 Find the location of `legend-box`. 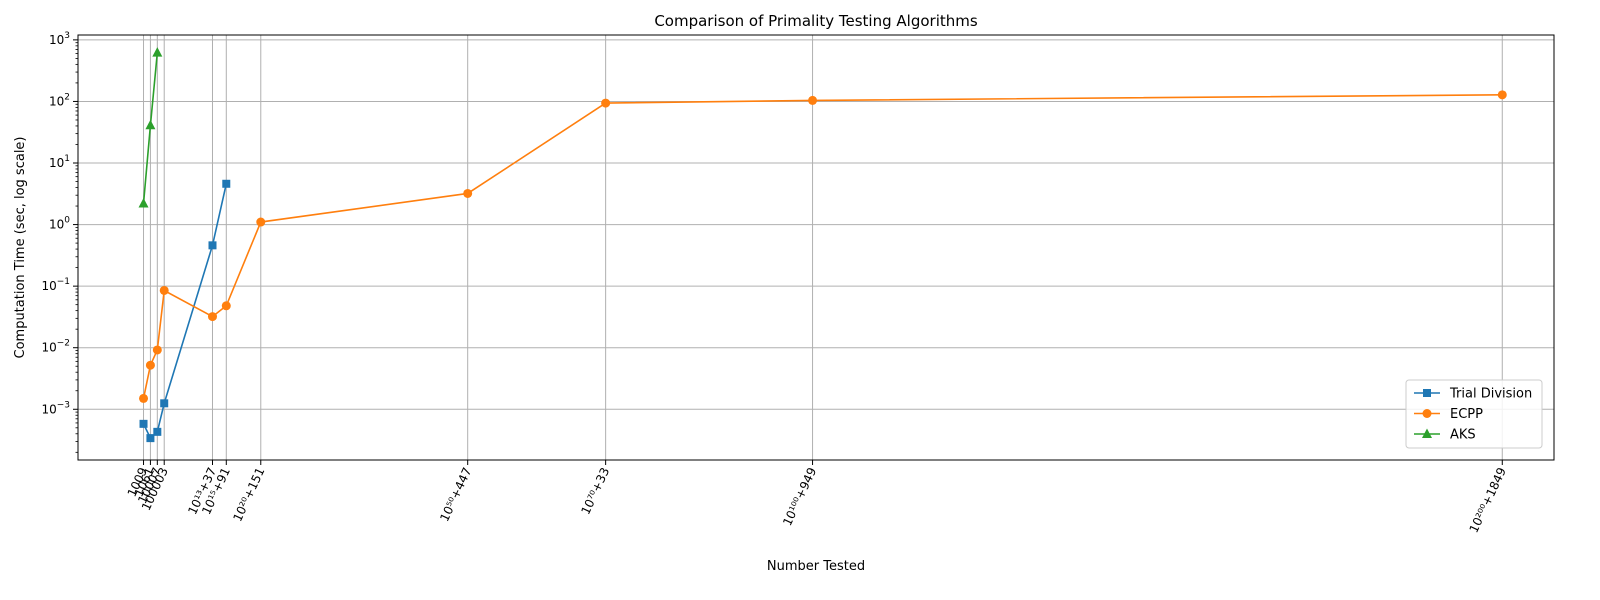

legend-box is located at coordinates (1474, 414).